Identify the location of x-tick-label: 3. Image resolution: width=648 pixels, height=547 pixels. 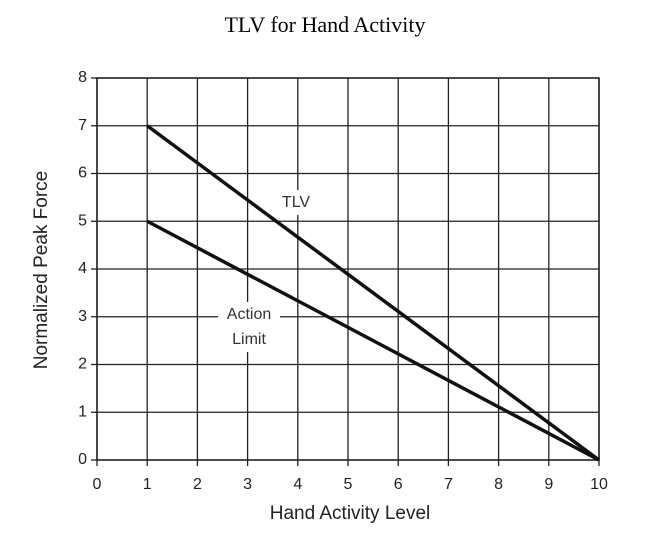
(247, 484).